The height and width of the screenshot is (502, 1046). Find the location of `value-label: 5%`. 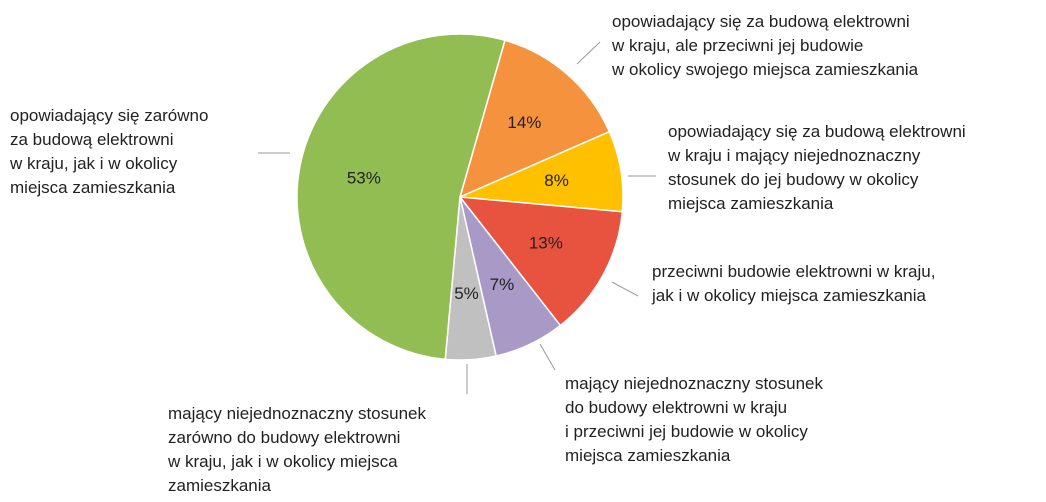

value-label: 5% is located at coordinates (466, 293).